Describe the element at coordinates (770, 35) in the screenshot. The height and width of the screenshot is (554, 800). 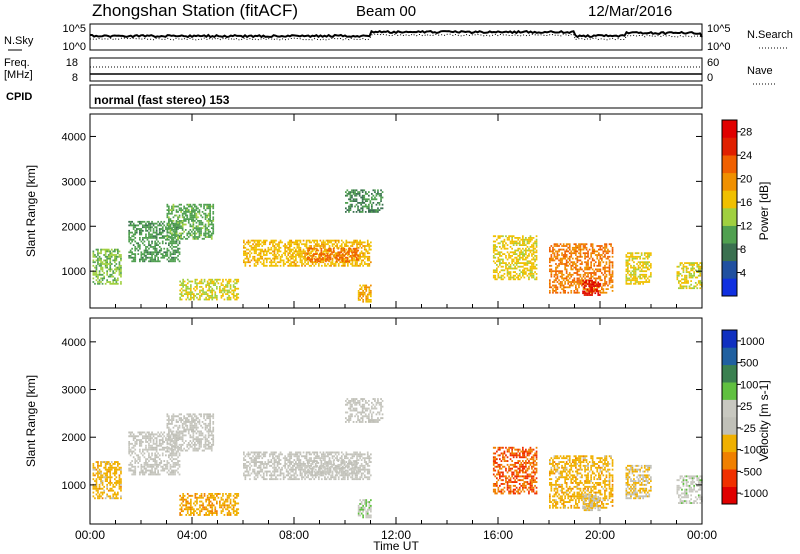
I see `noise-right-label: N.Search` at that location.